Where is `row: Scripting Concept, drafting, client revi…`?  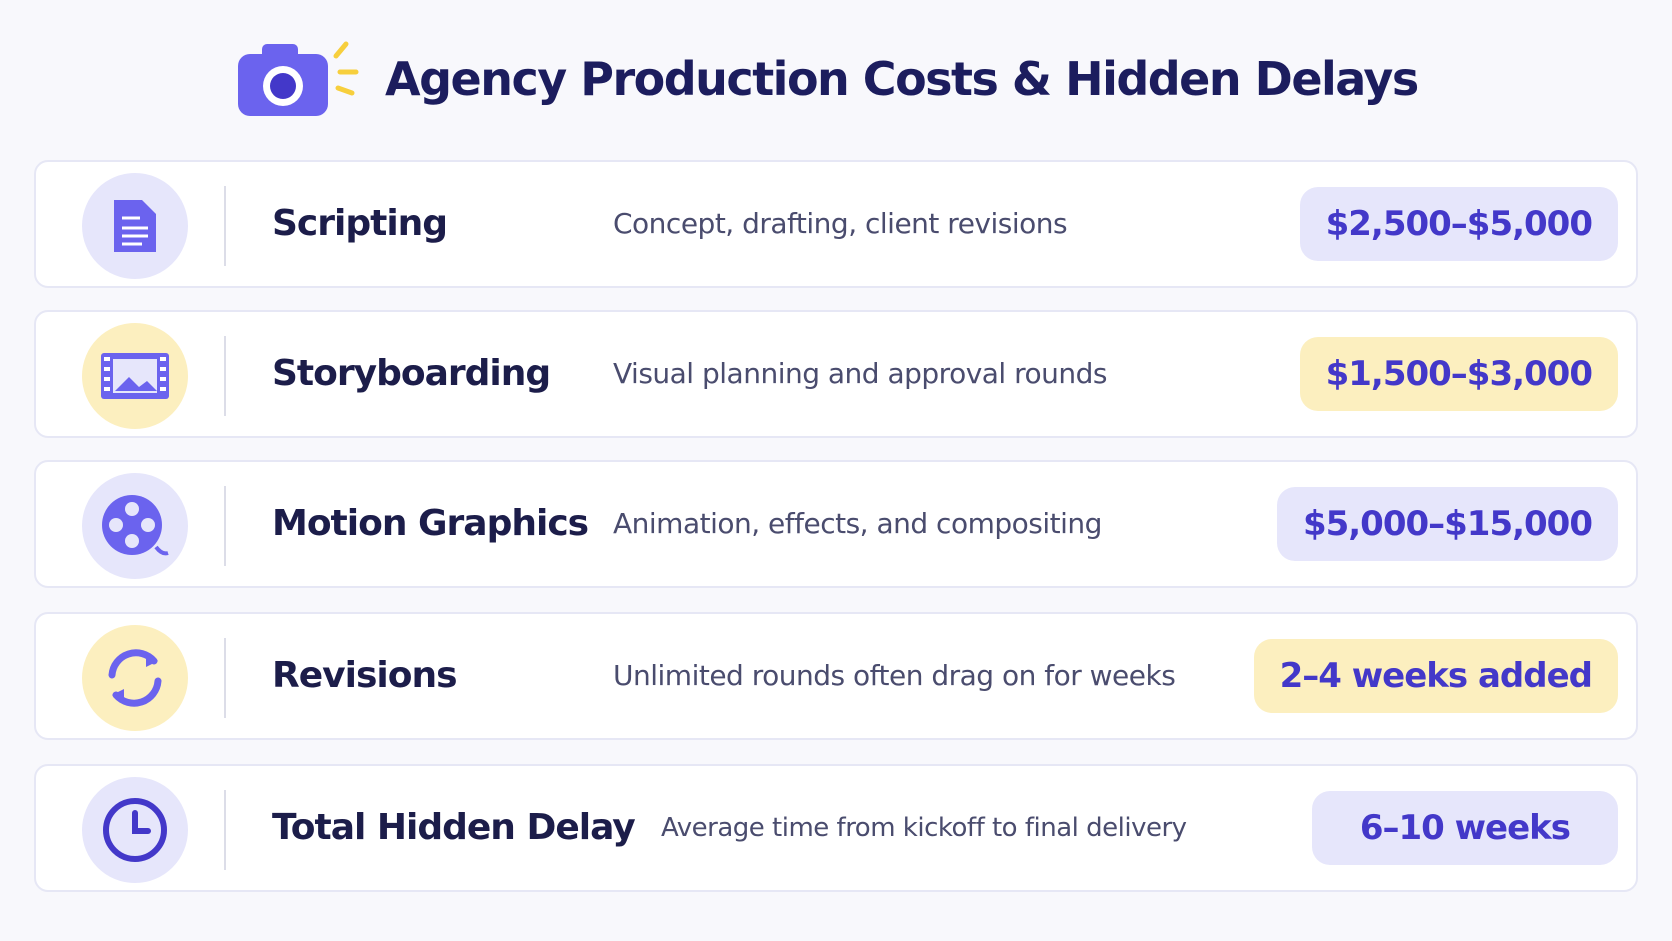 row: Scripting Concept, drafting, client revi… is located at coordinates (836, 224).